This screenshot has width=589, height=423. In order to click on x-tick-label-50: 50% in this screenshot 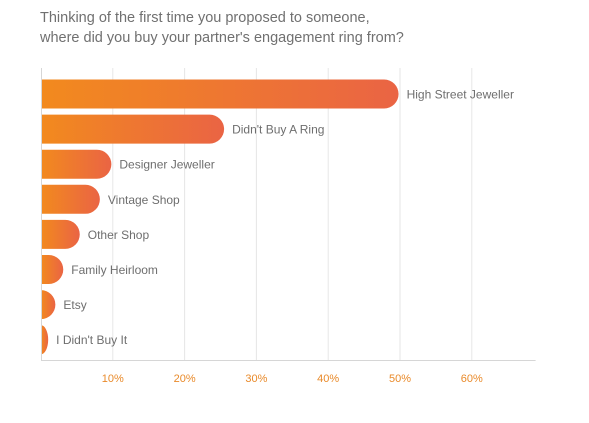, I will do `click(400, 379)`.